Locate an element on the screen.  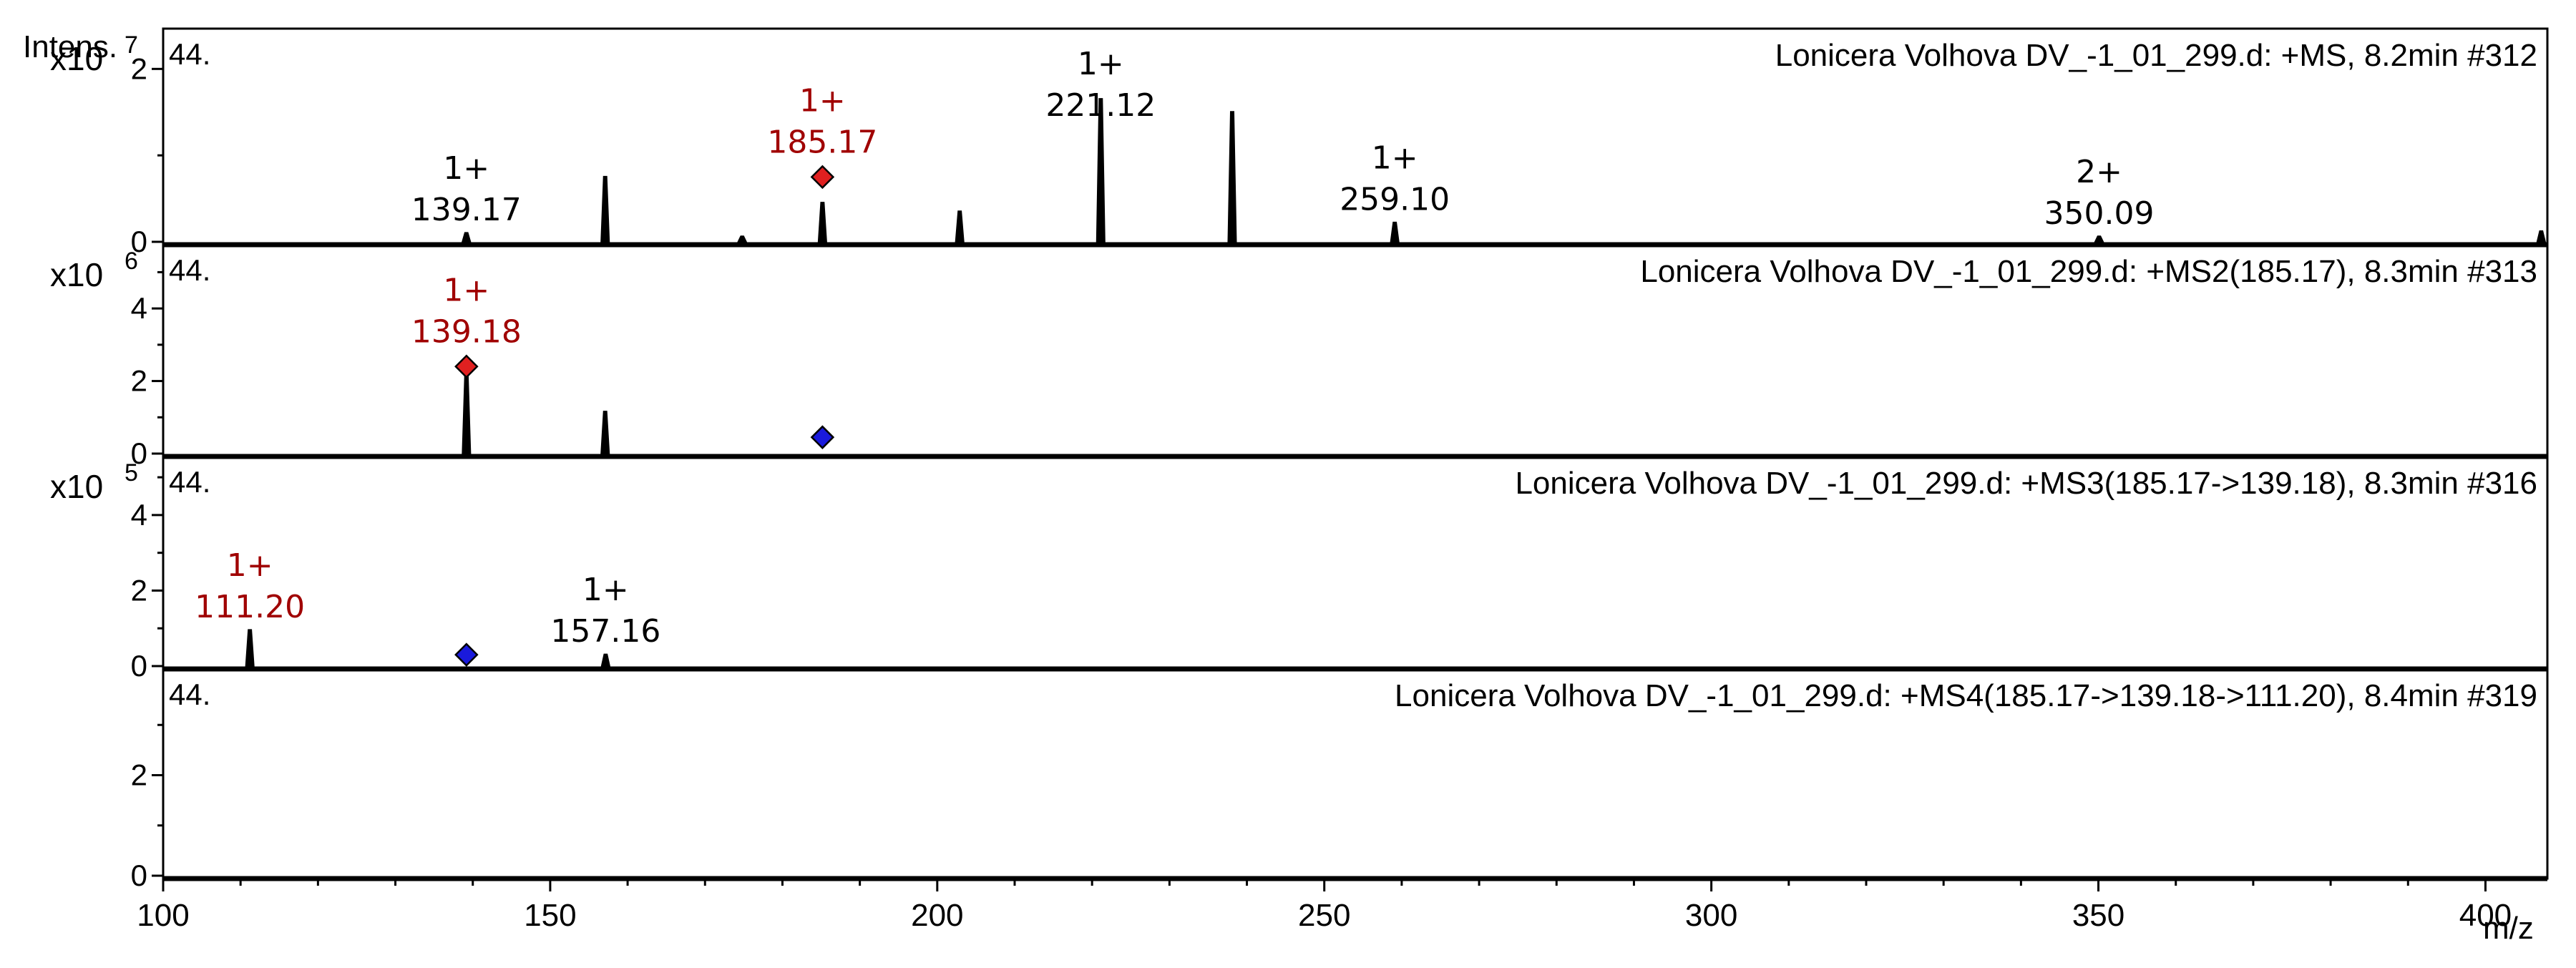
x-axis: 100 150 200 250 300 350 400 is located at coordinates (1324, 906).